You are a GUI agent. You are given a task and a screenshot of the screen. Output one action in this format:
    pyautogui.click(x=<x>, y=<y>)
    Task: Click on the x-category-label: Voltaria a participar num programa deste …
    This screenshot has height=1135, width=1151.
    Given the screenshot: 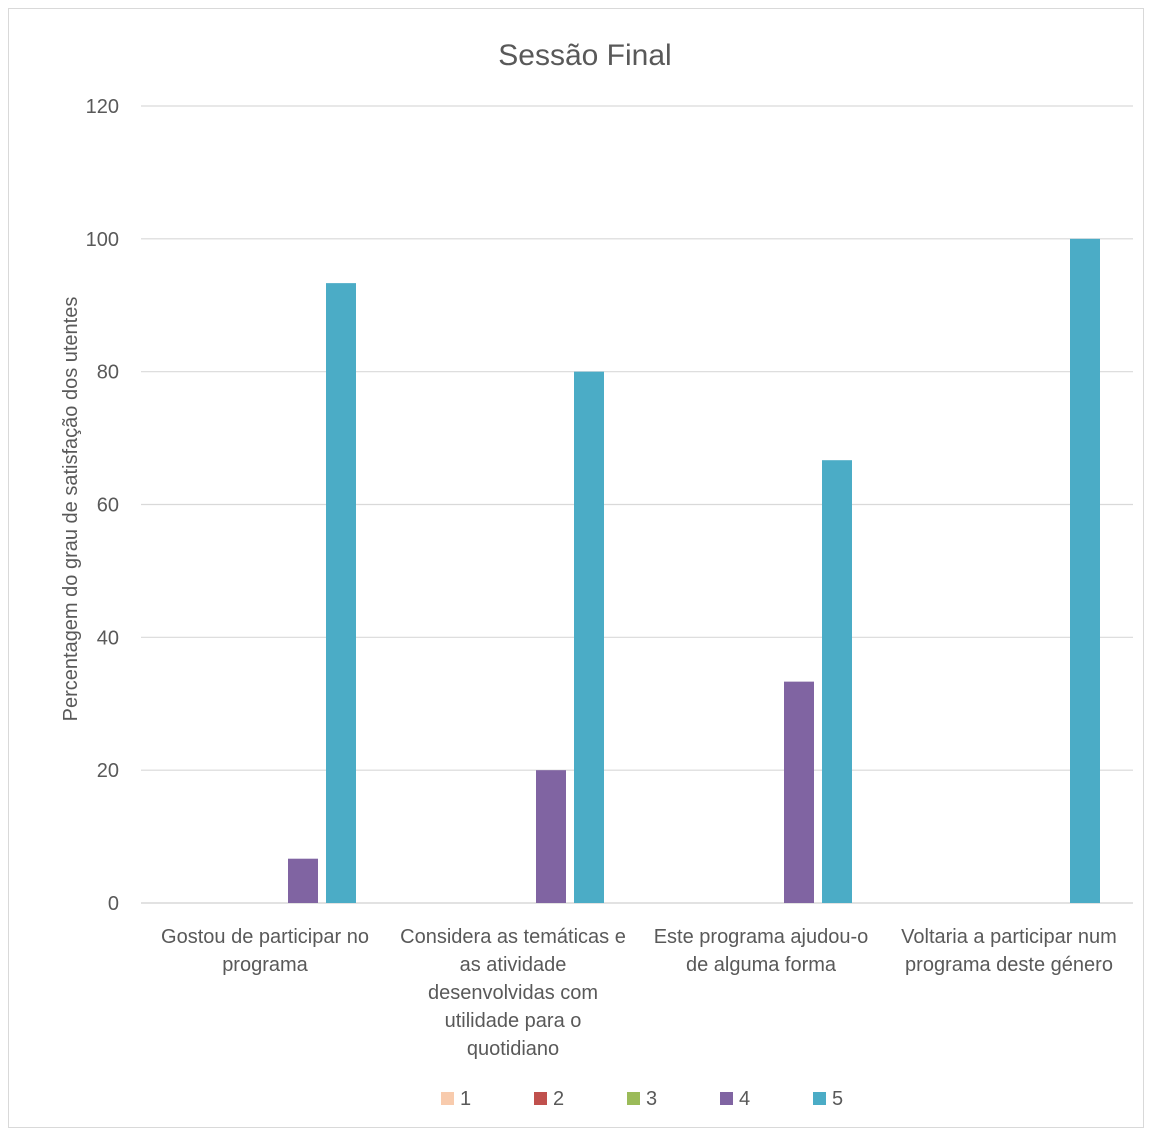 What is the action you would take?
    pyautogui.click(x=1009, y=951)
    